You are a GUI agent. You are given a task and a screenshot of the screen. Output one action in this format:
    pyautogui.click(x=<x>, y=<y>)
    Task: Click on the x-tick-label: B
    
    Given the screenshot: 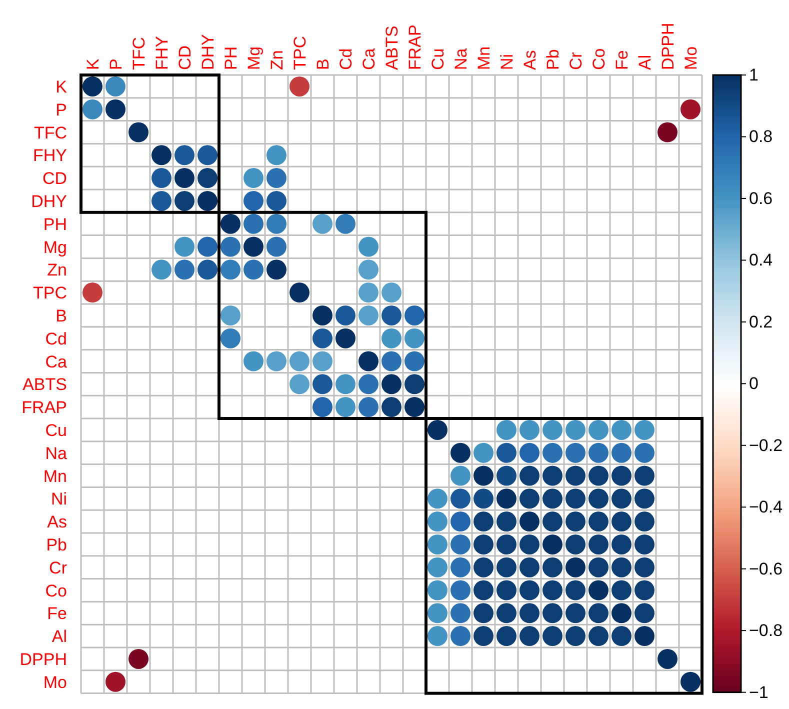 What is the action you would take?
    pyautogui.click(x=323, y=64)
    